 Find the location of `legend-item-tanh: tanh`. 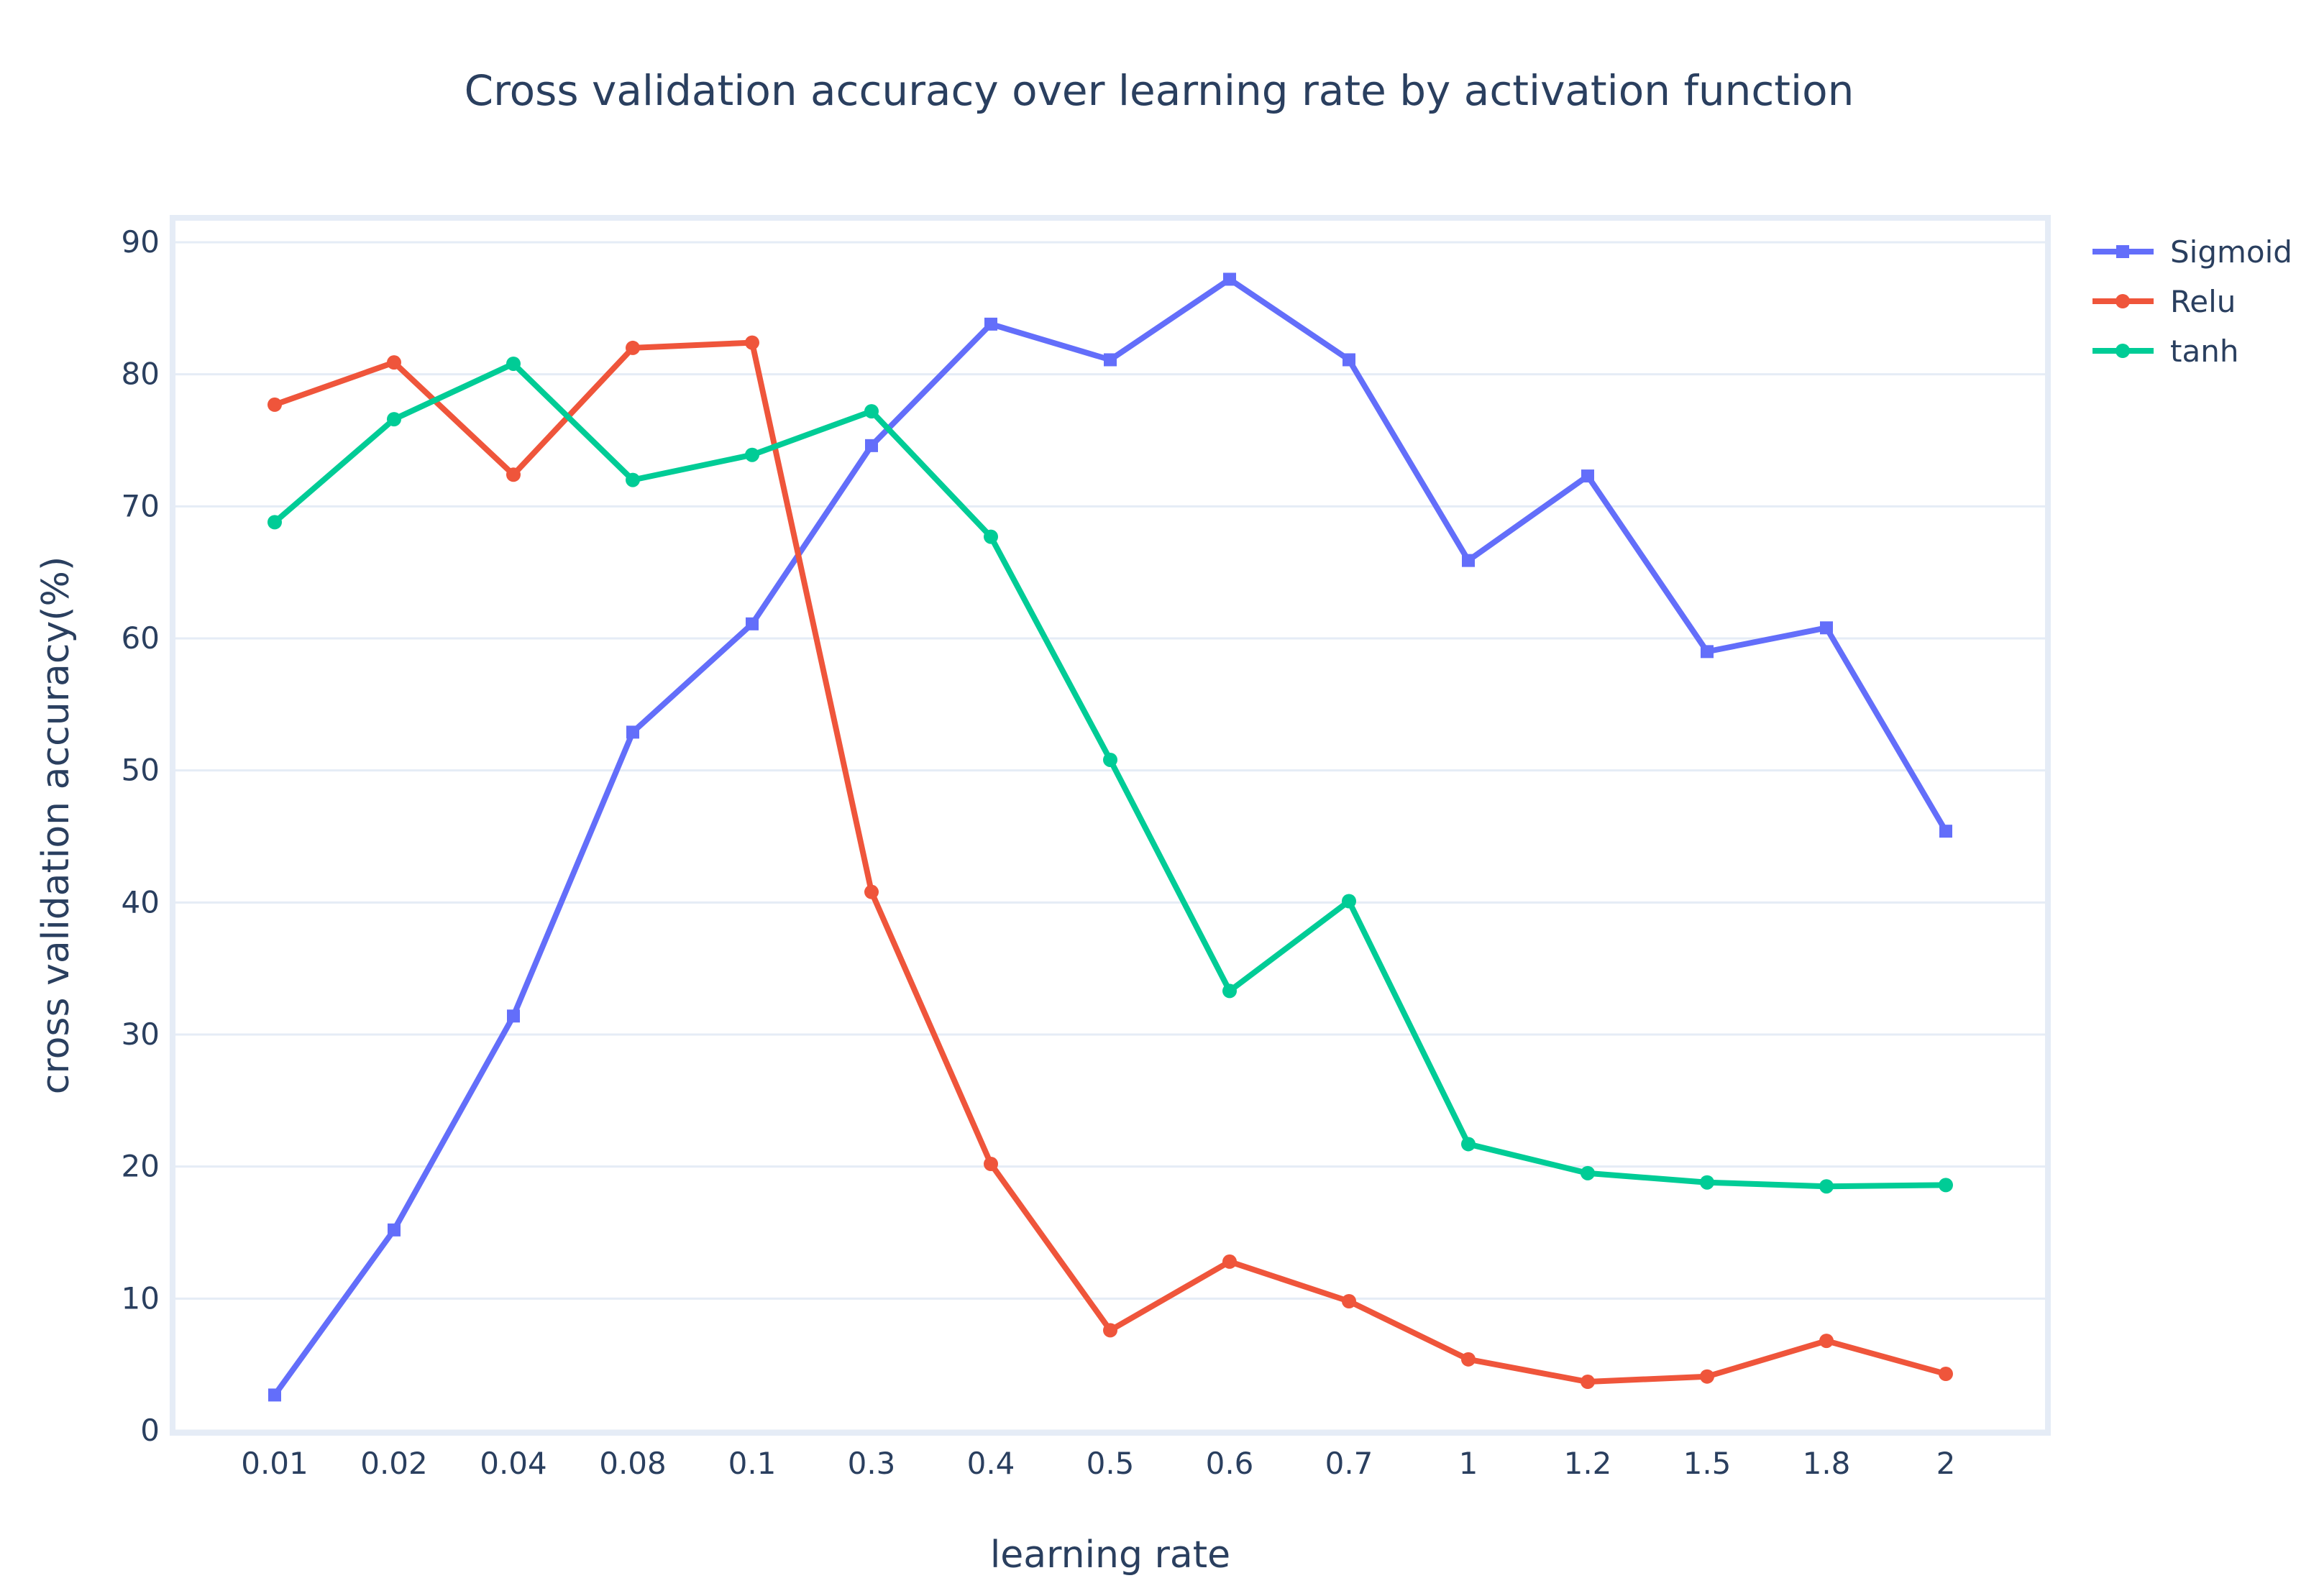

legend-item-tanh: tanh is located at coordinates (2165, 351).